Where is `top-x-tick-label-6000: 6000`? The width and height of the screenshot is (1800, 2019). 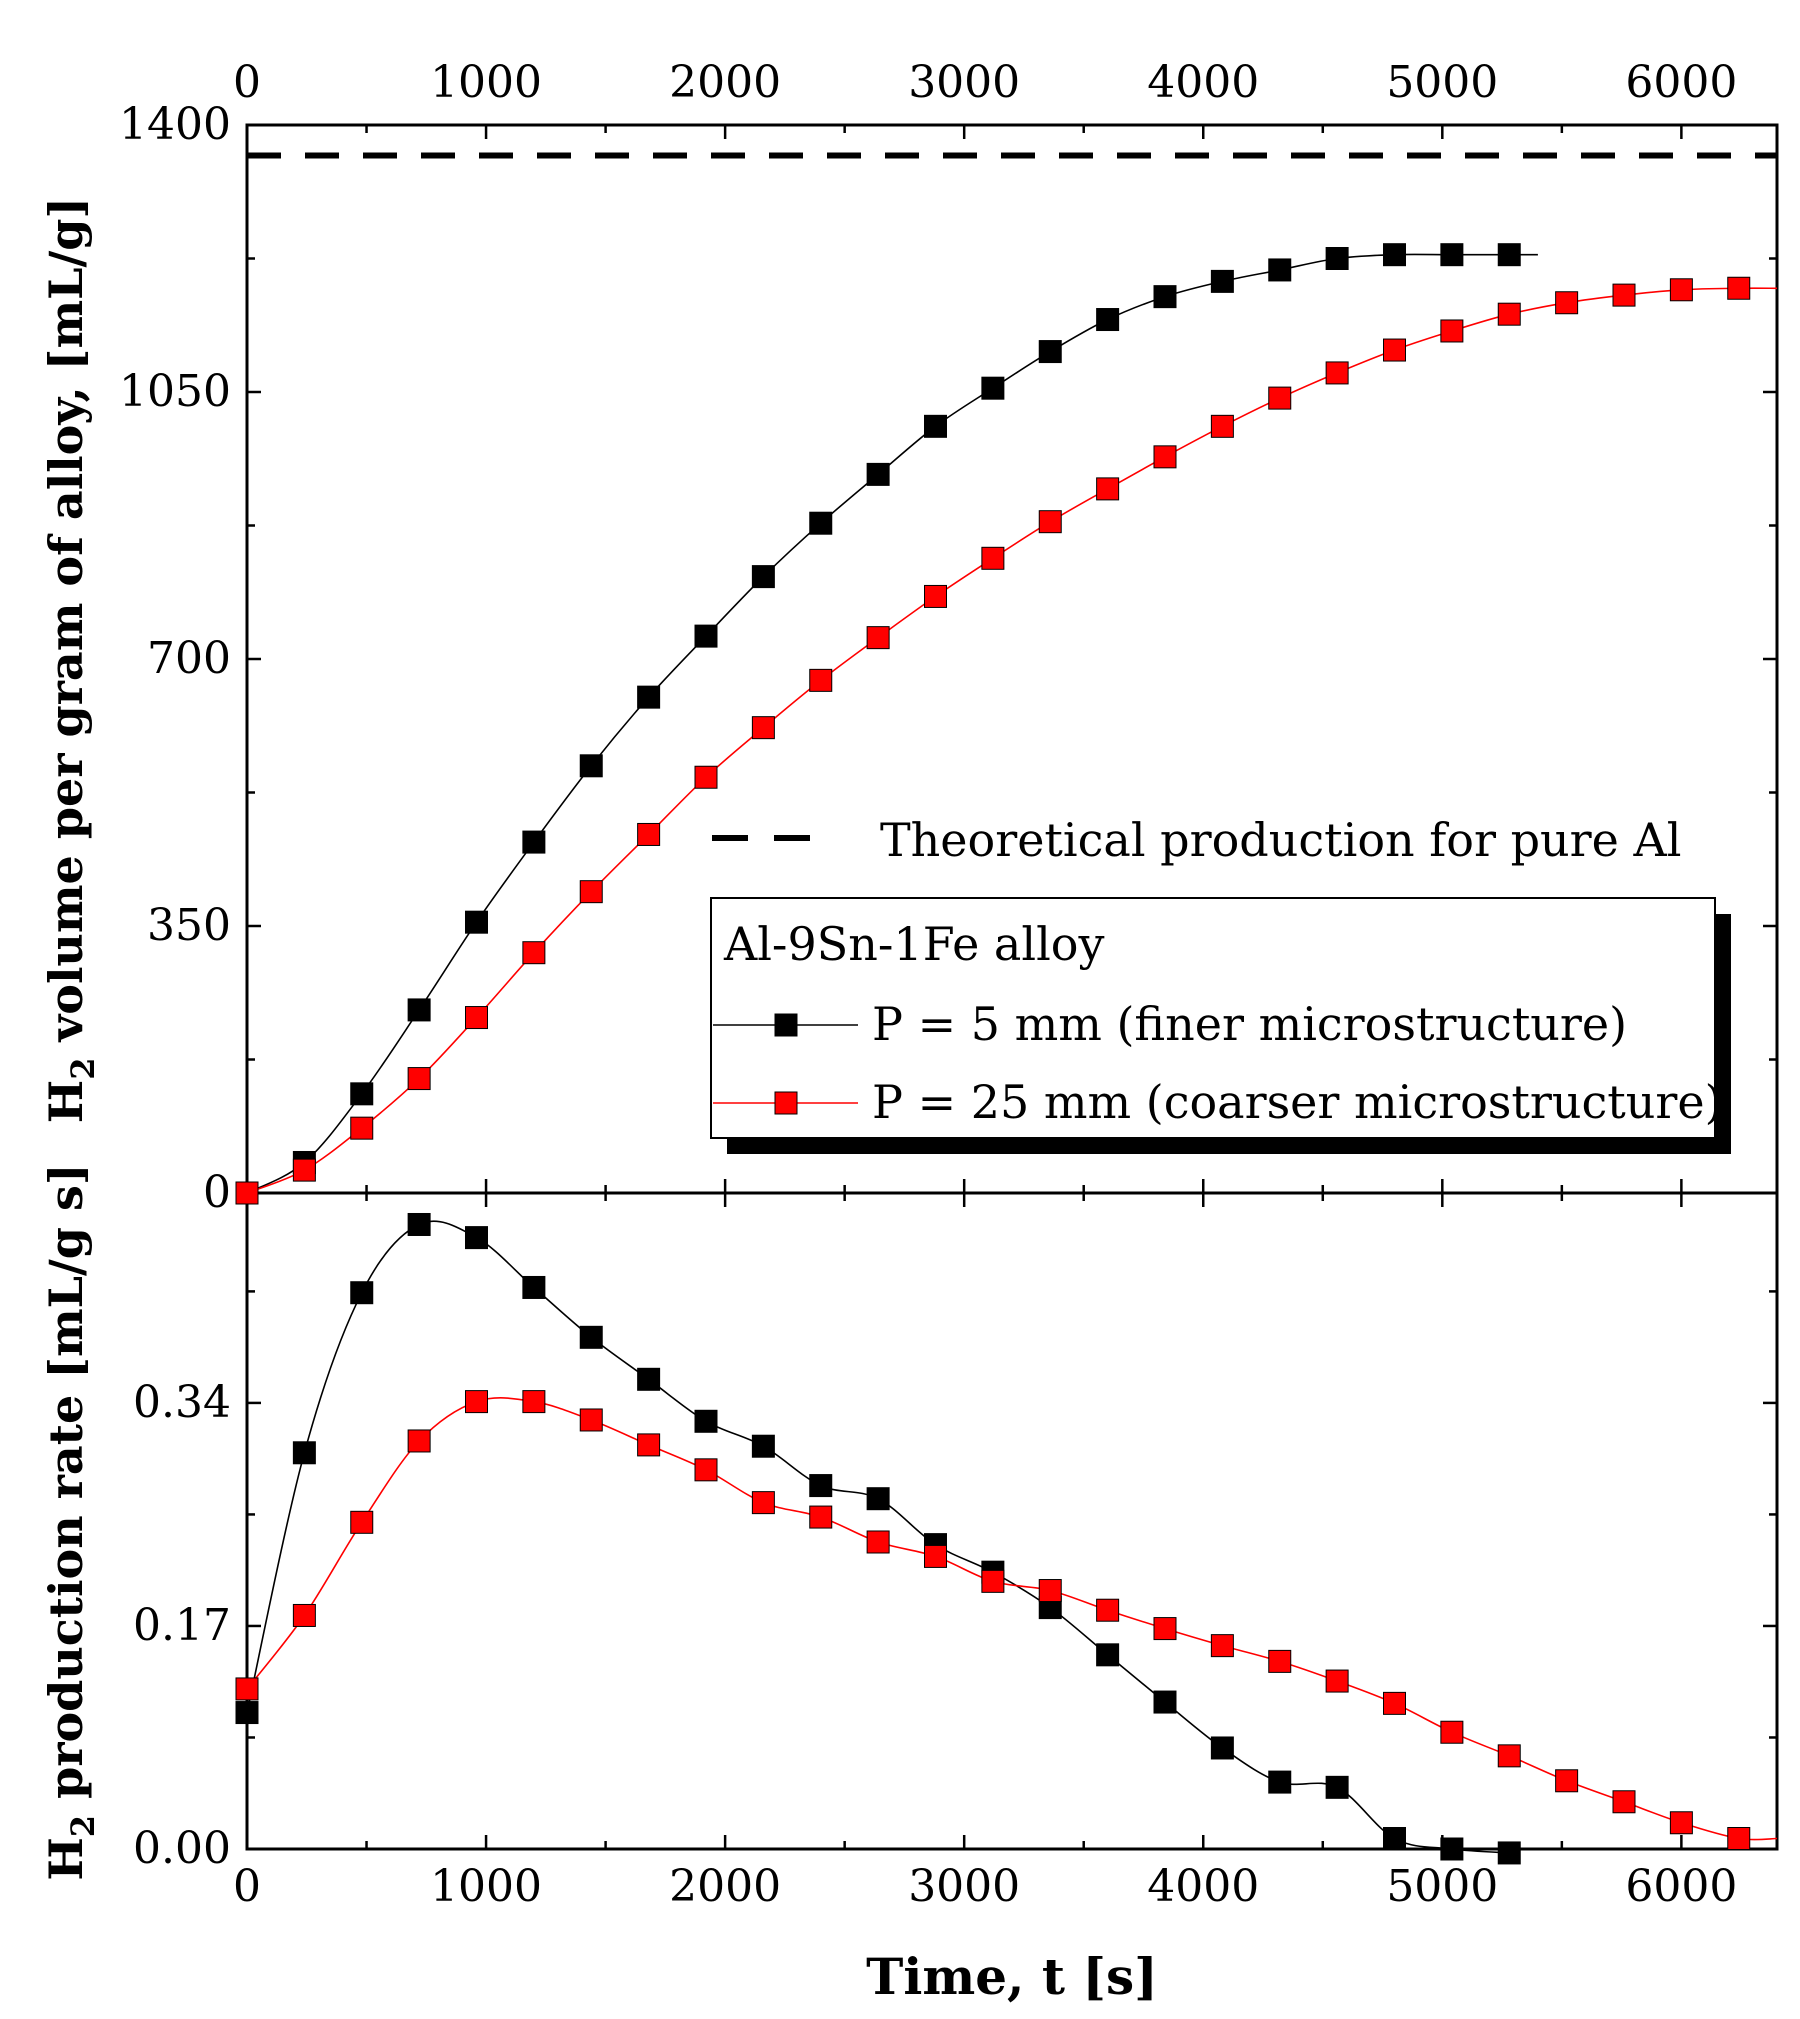
top-x-tick-label-6000: 6000 is located at coordinates (1681, 82).